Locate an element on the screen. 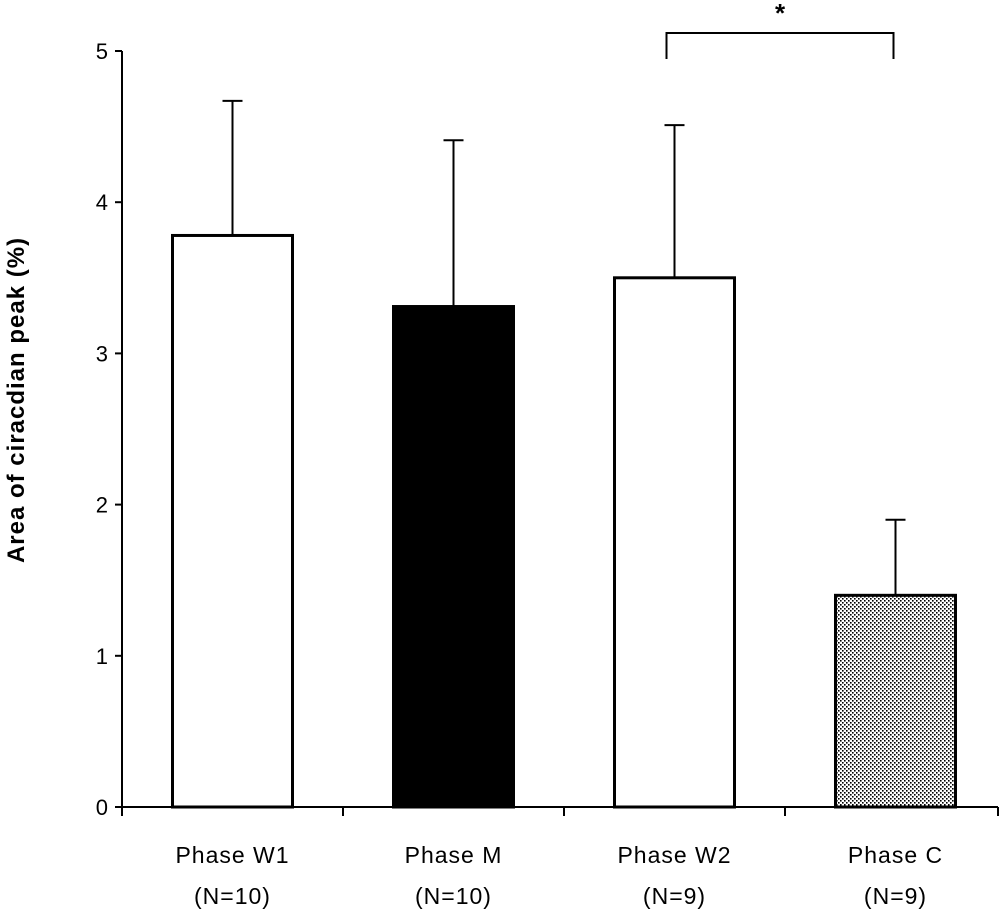 This screenshot has width=1000, height=916. x-tick-label: Phase M is located at coordinates (454, 855).